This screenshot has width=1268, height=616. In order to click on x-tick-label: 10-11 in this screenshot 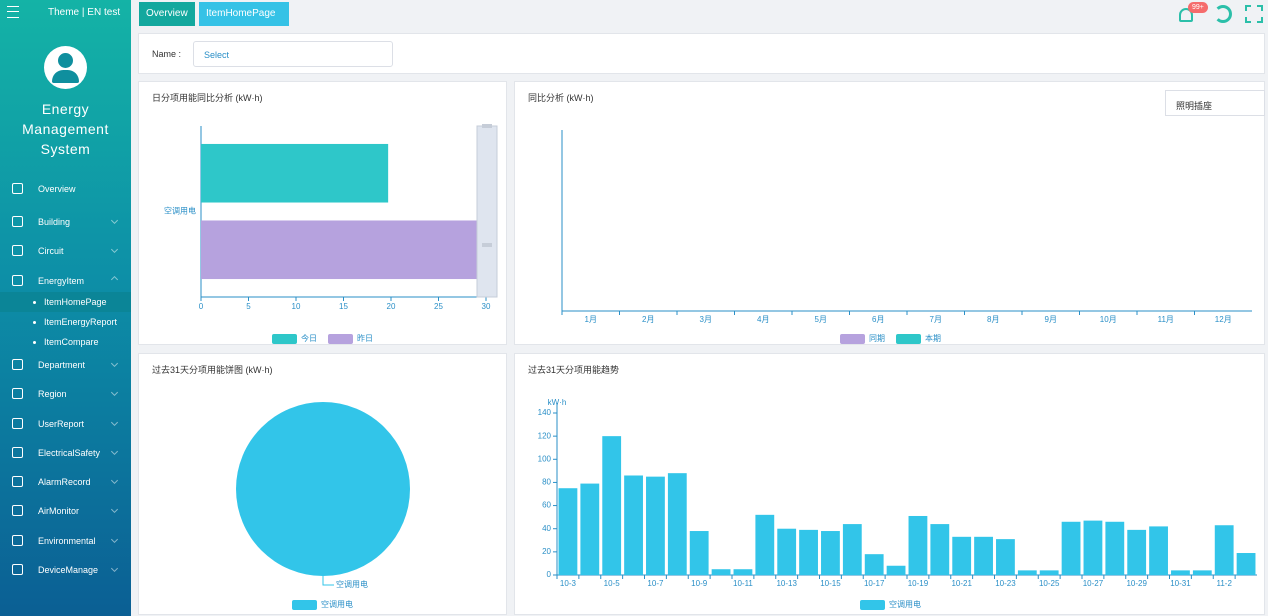, I will do `click(743, 583)`.